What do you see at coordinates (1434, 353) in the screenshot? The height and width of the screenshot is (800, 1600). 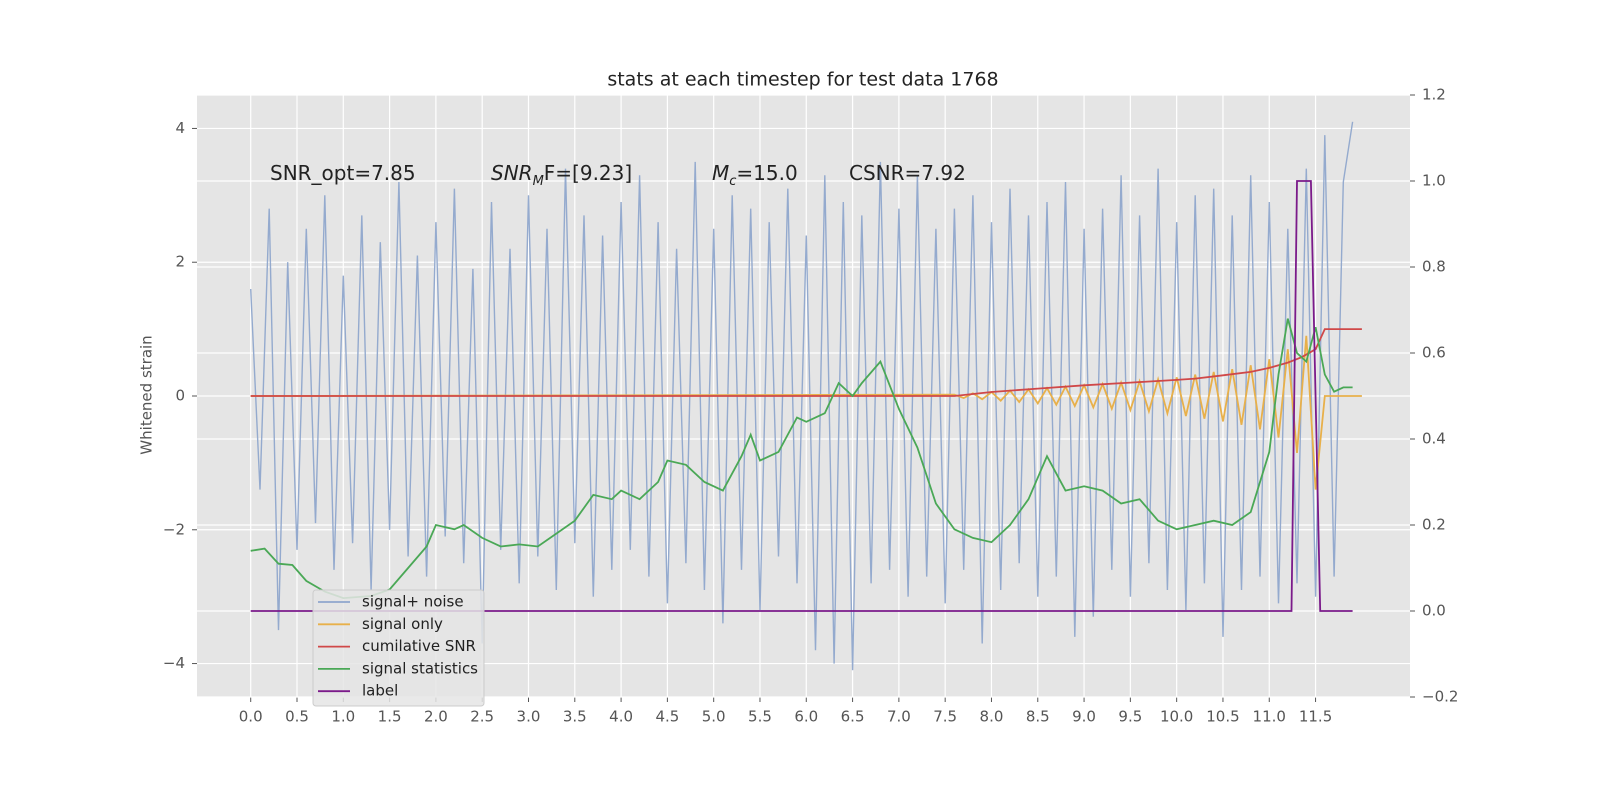 I see `y2-tick-label: 0.6` at bounding box center [1434, 353].